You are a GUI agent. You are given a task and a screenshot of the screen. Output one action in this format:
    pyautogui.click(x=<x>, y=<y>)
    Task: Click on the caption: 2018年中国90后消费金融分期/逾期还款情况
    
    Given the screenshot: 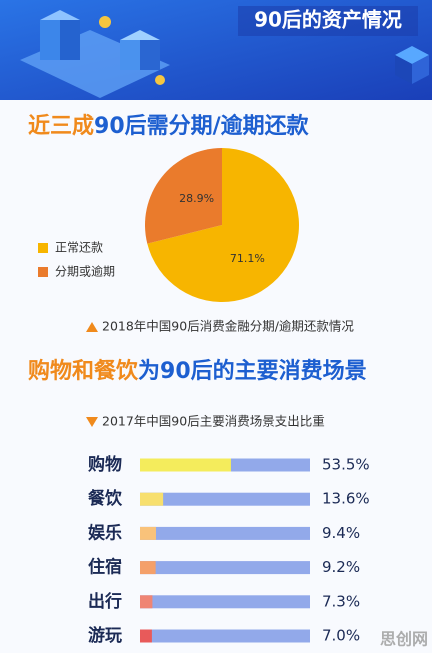 What is the action you would take?
    pyautogui.click(x=228, y=326)
    